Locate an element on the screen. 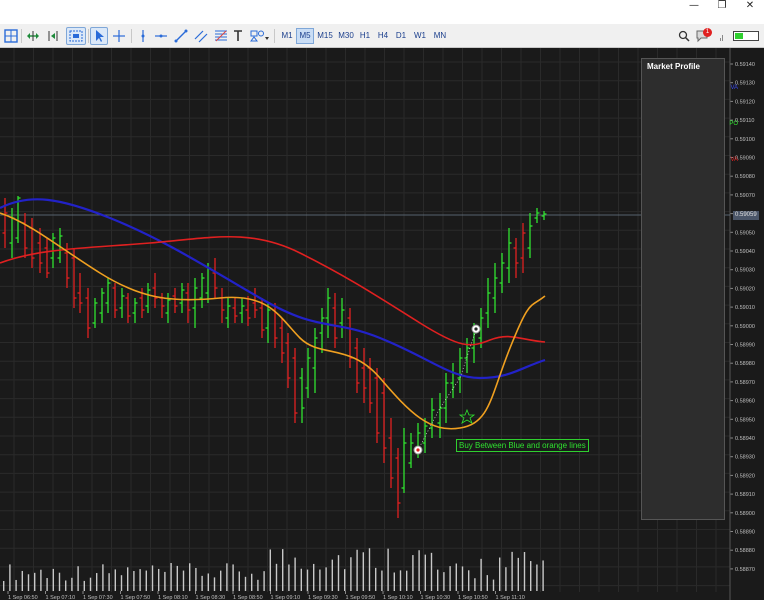  search-button is located at coordinates (684, 36).